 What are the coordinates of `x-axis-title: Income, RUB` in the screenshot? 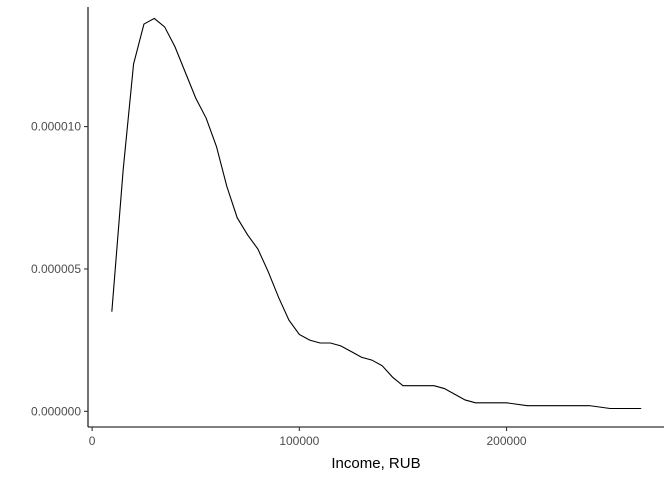 It's located at (375, 463).